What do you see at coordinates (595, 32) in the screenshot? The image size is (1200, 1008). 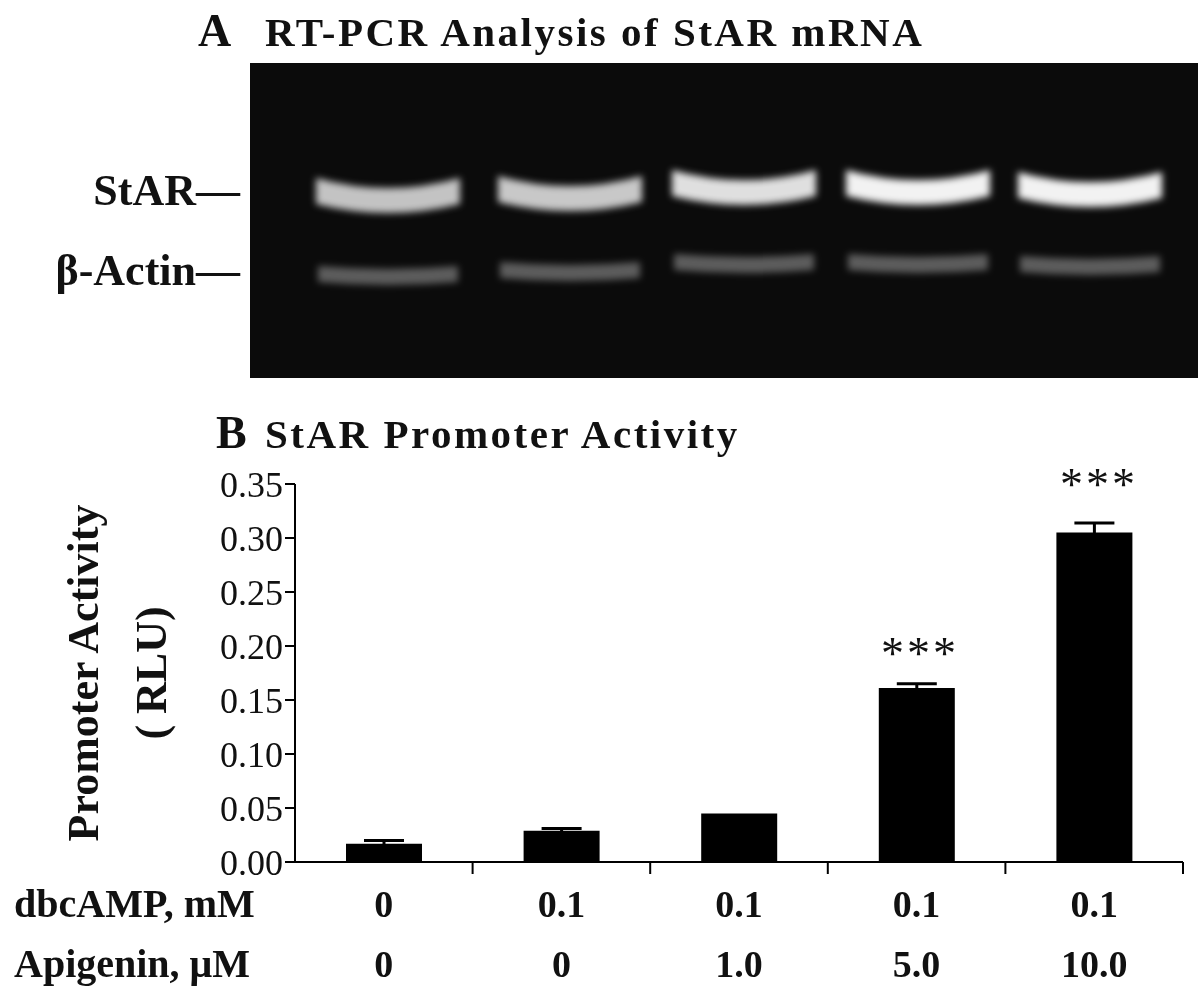 I see `text: RT-PCR Analysis of StAR mRNA` at bounding box center [595, 32].